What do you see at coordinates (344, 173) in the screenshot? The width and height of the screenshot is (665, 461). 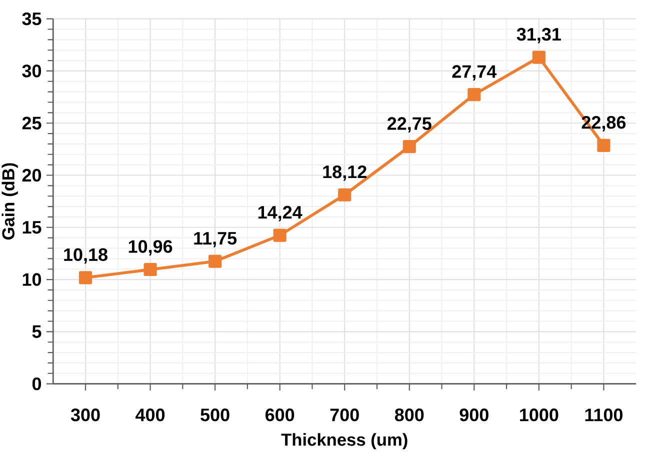 I see `data-label: 18,12` at bounding box center [344, 173].